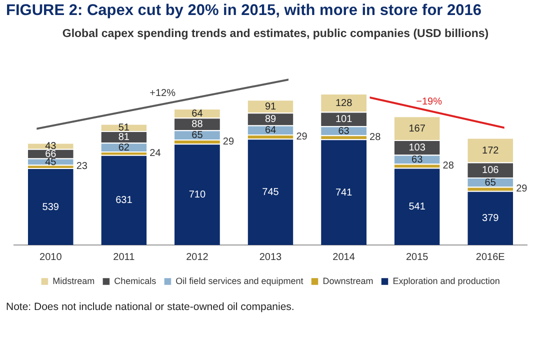 This screenshot has height=338, width=551. What do you see at coordinates (124, 257) in the screenshot?
I see `x-tick-label: 2011` at bounding box center [124, 257].